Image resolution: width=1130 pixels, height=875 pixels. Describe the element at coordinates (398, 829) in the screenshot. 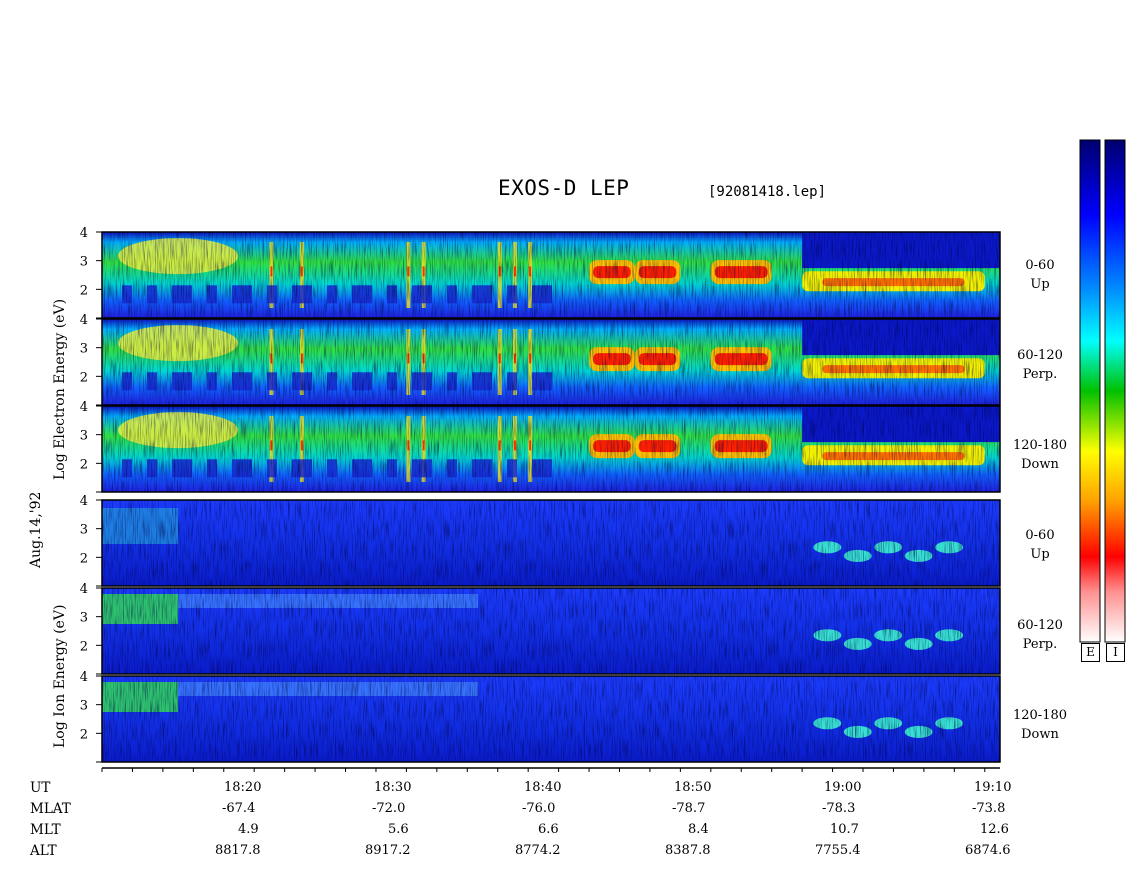

I see `mlt-value: 5.6` at that location.